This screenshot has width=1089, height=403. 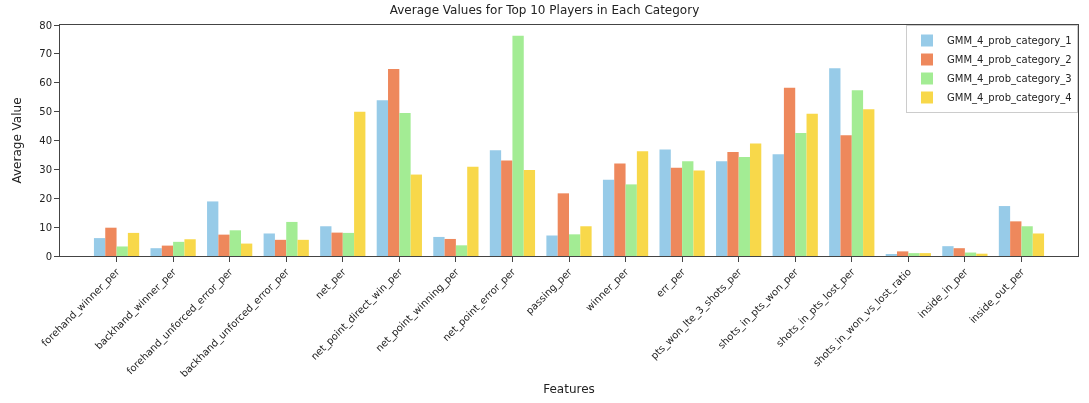 What do you see at coordinates (45, 198) in the screenshot?
I see `y-tick-label: 20` at bounding box center [45, 198].